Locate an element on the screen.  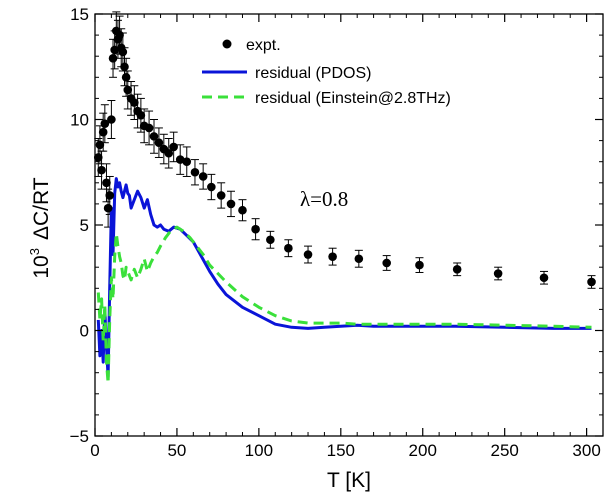
y-axis-label-exponent: 3 is located at coordinates (34, 251).